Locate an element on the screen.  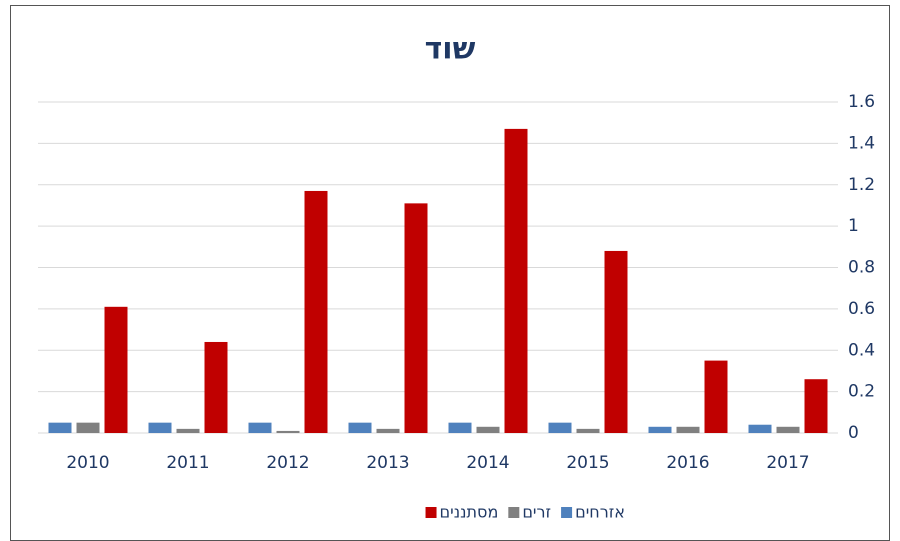
x-tick-label: 2011 is located at coordinates (187, 463).